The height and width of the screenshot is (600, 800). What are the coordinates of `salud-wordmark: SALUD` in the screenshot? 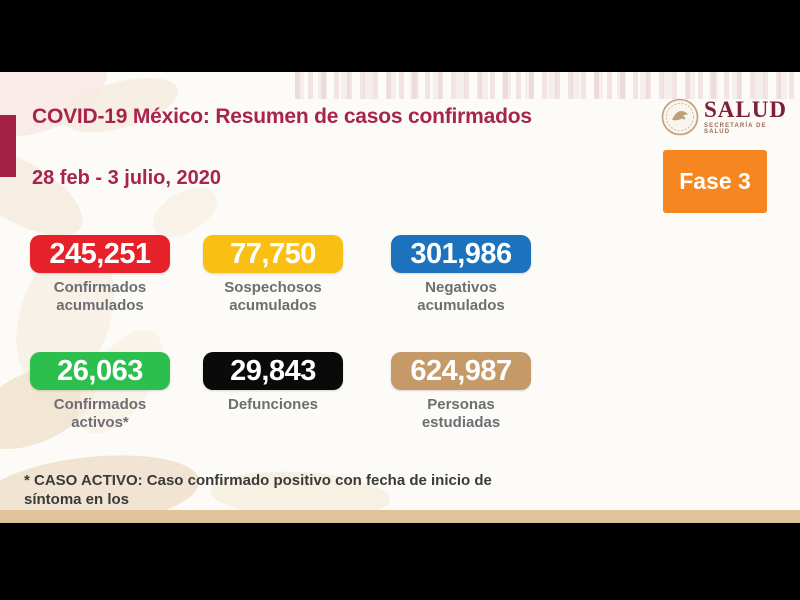 It's located at (745, 109).